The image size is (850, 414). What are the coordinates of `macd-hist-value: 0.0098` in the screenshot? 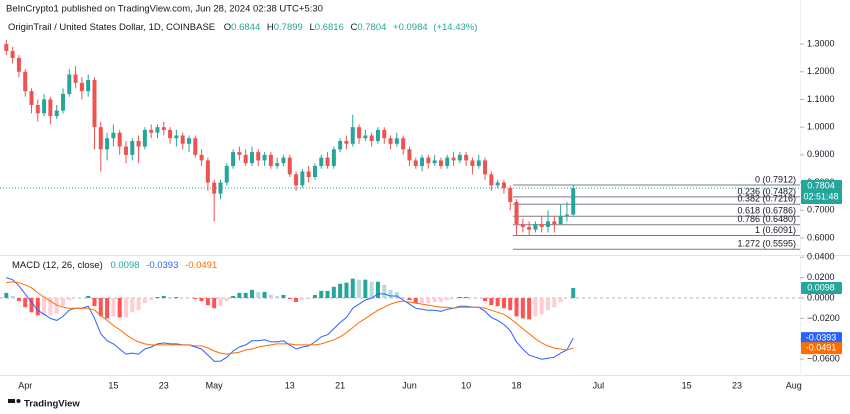 It's located at (124, 265).